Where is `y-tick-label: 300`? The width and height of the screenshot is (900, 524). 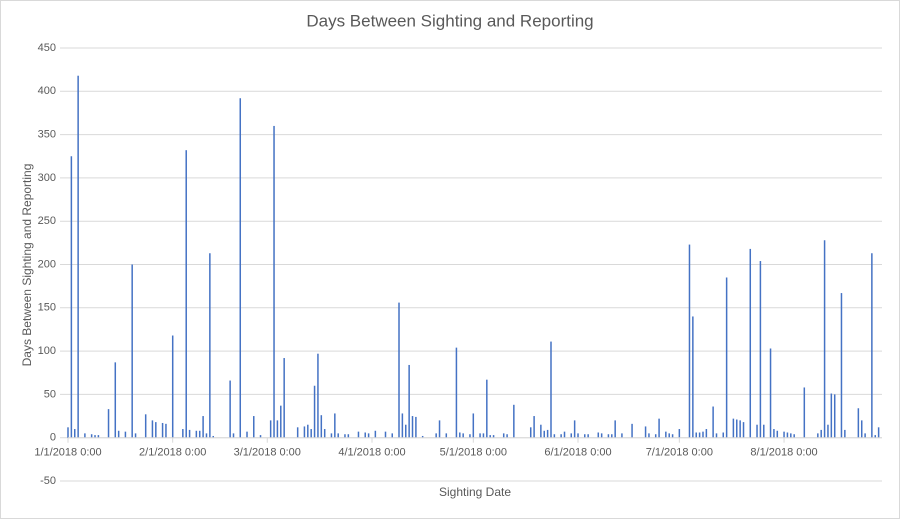 y-tick-label: 300 is located at coordinates (47, 178).